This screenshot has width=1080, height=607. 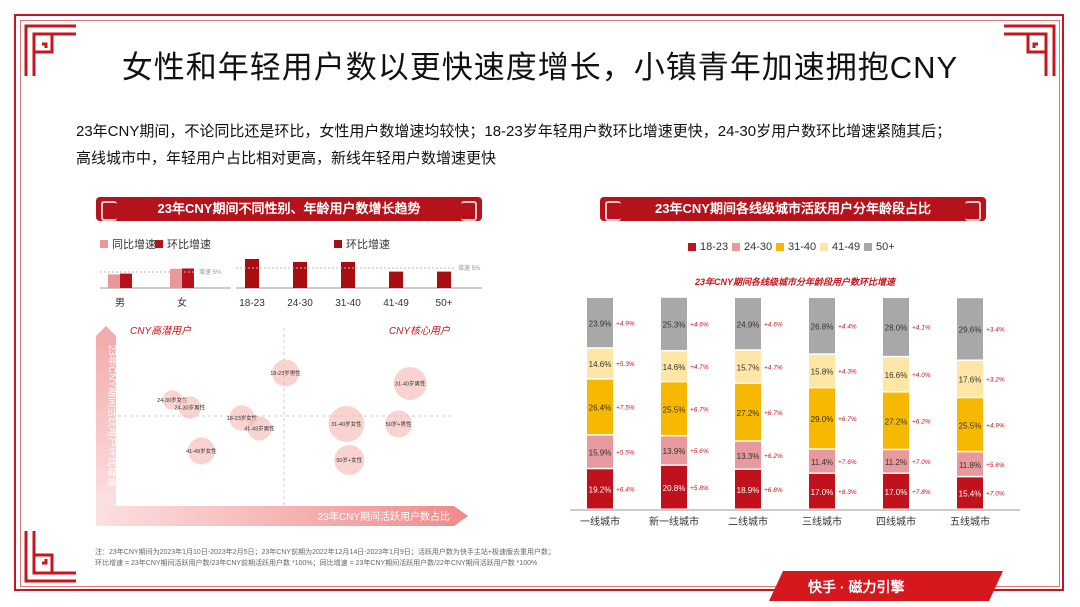 I want to click on growth-label: +3.4%, so click(x=995, y=330).